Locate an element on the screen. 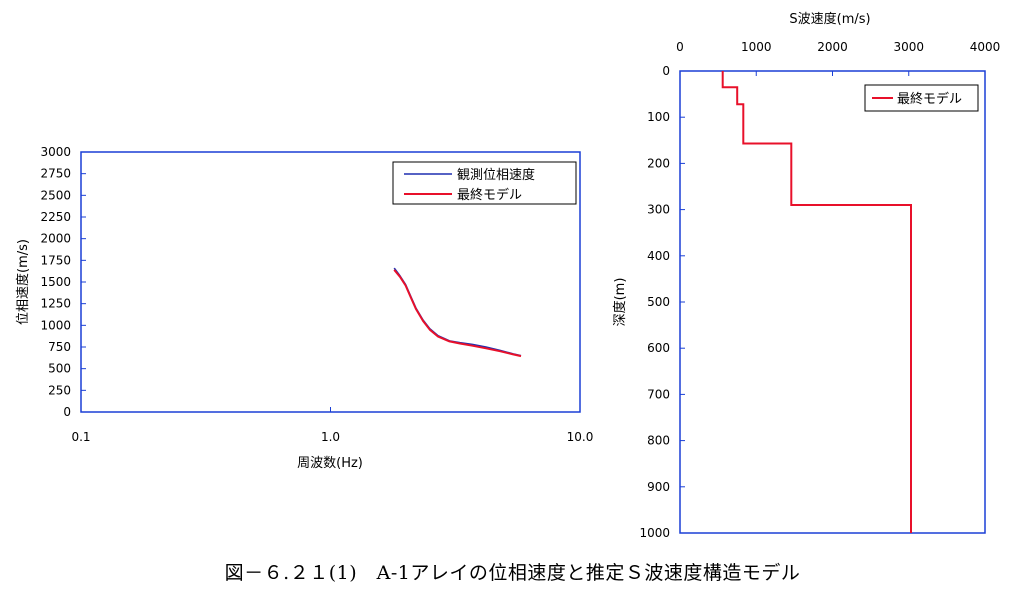 The height and width of the screenshot is (606, 1025). chart2-y-tick-label-4: 400 is located at coordinates (658, 256).